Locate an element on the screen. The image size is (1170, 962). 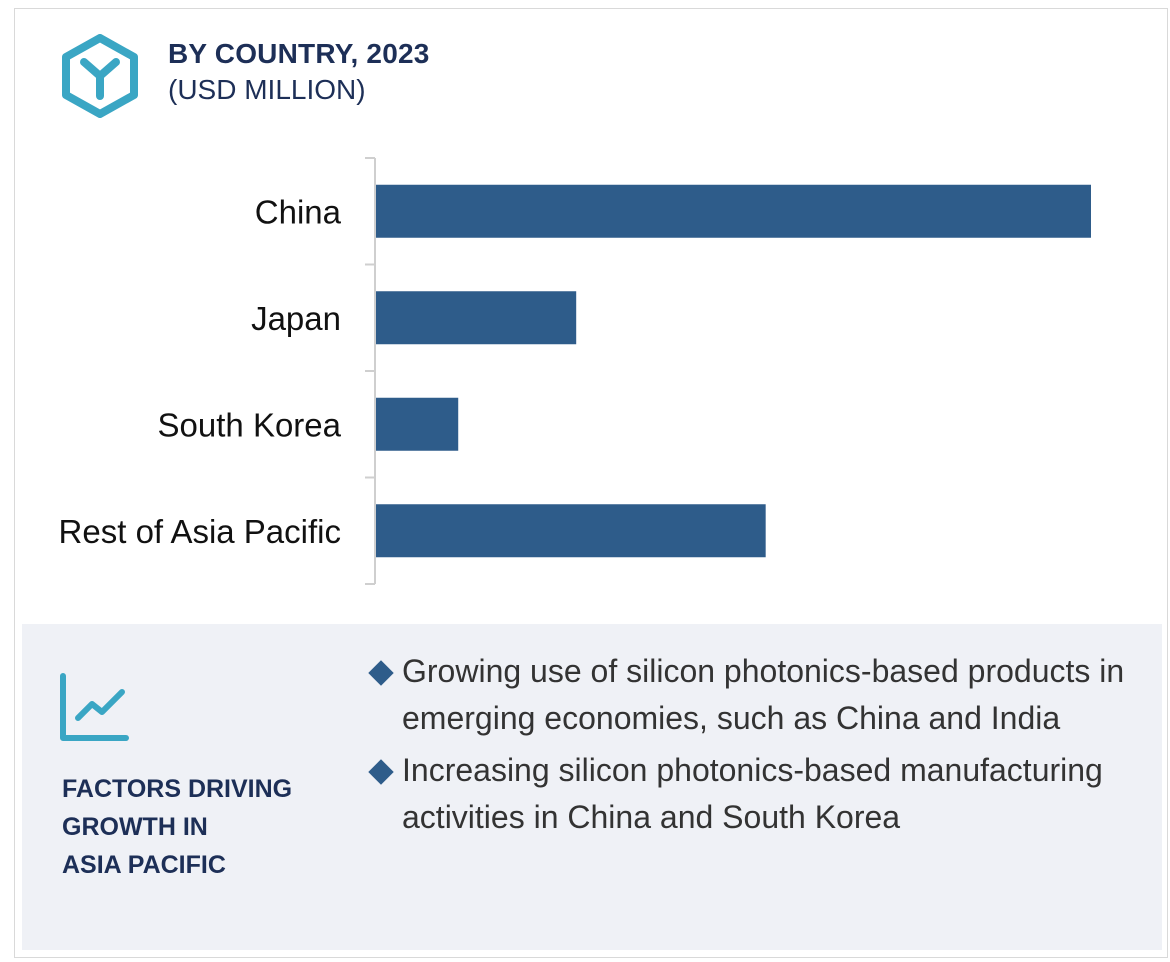
category-label: China is located at coordinates (298, 211).